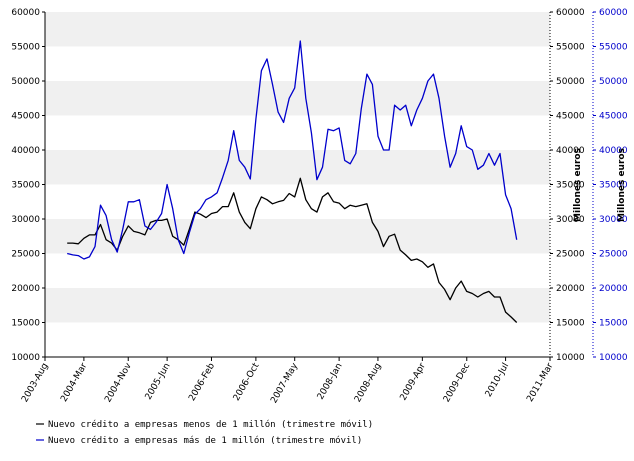  I want to click on y-tick-label: 50000, so click(25, 82).